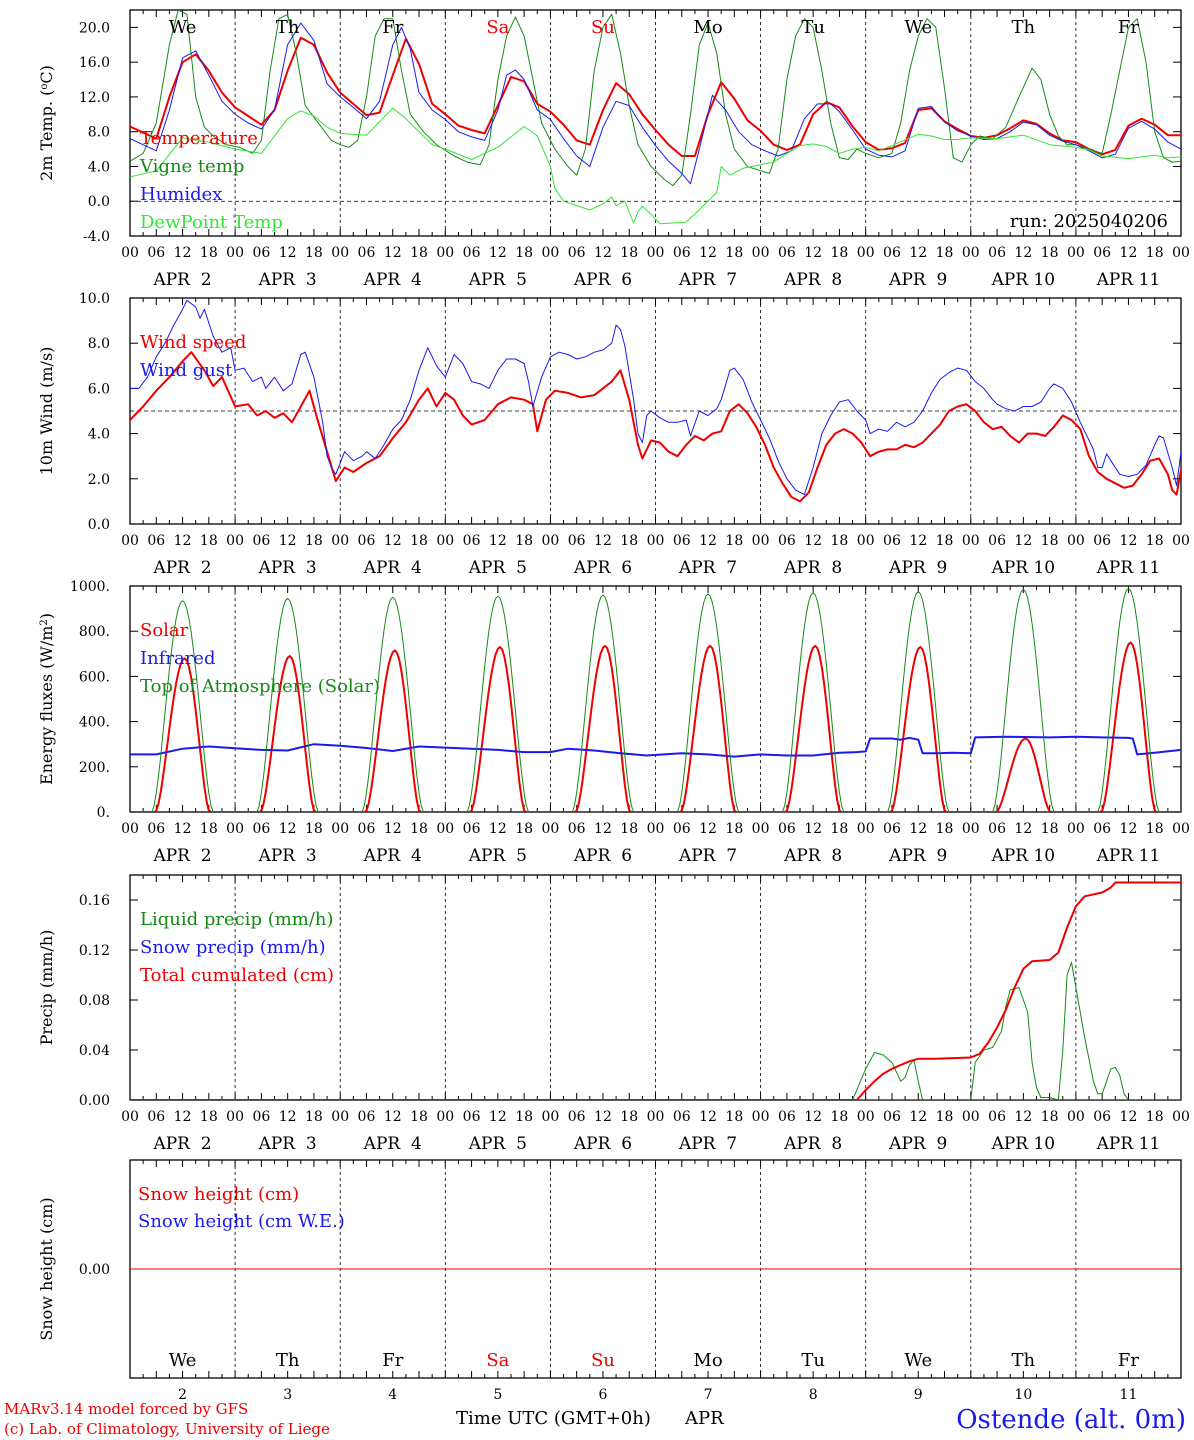 The height and width of the screenshot is (1440, 1194). Describe the element at coordinates (186, 370) in the screenshot. I see `legend-entry: Wind gust` at that location.